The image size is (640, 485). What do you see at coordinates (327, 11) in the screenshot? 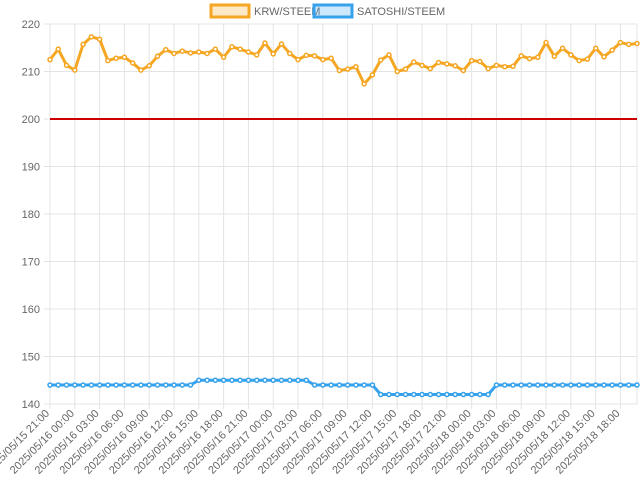
I see `legend: KRW/STEEM SATOSHI/STEEM` at bounding box center [327, 11].